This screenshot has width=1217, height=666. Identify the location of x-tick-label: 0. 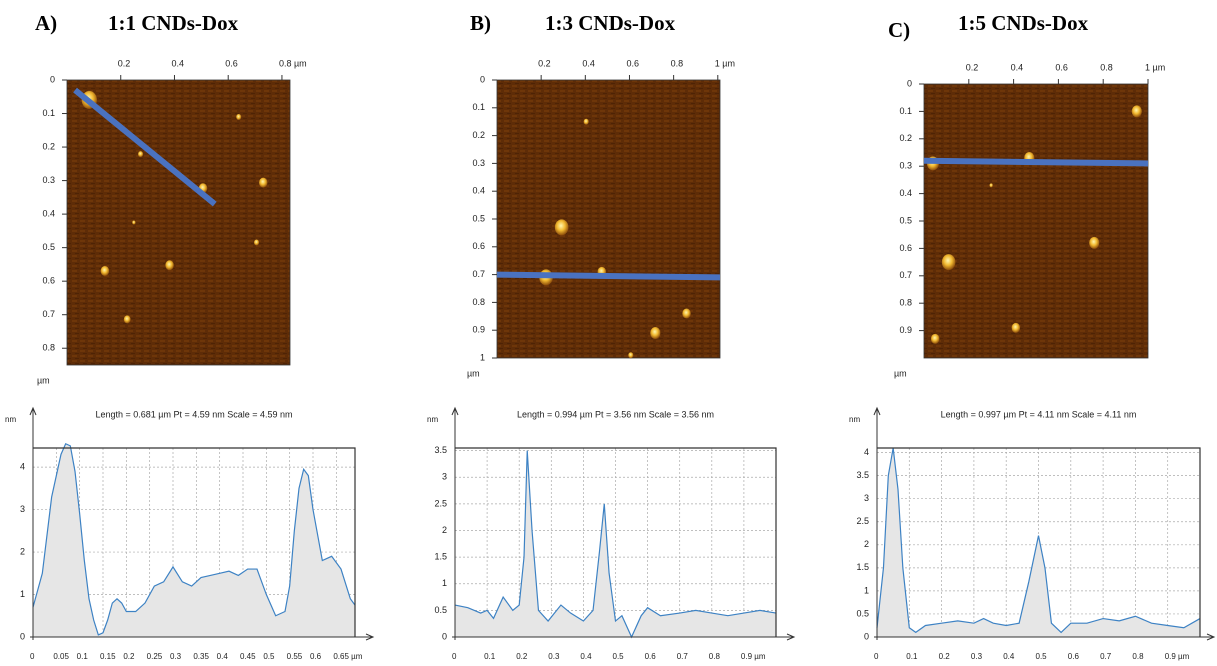
(454, 656).